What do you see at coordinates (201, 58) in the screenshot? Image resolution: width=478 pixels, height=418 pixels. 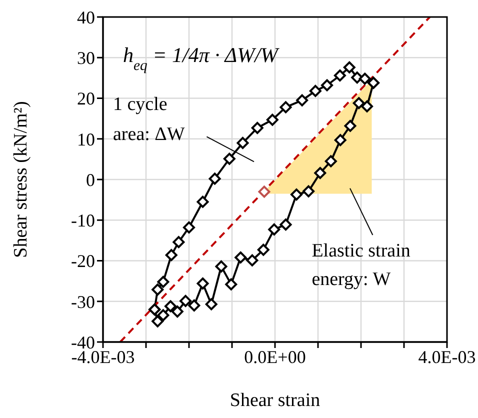 I see `annotation: h$_{eq}$ = 1/4π · ΔW/W` at bounding box center [201, 58].